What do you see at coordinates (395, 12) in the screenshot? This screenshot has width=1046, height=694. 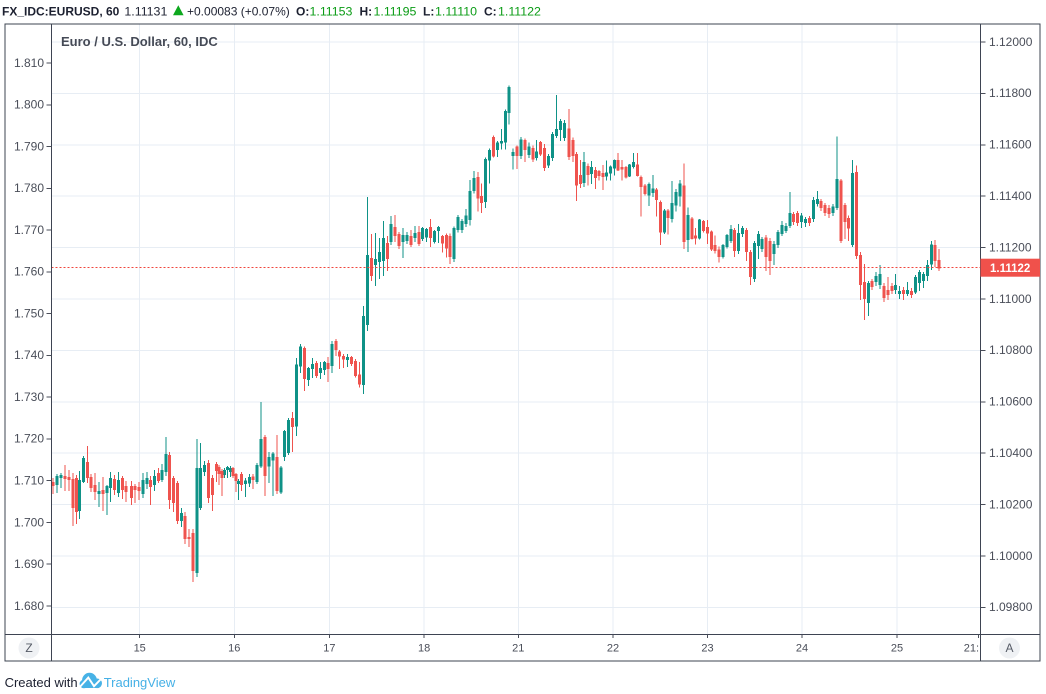 I see `svg-text: 1.11195` at bounding box center [395, 12].